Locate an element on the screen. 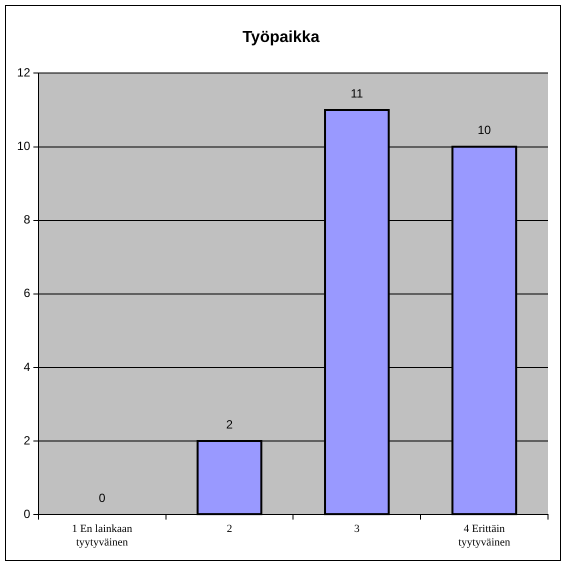  y-tick-label: 6 is located at coordinates (27, 293).